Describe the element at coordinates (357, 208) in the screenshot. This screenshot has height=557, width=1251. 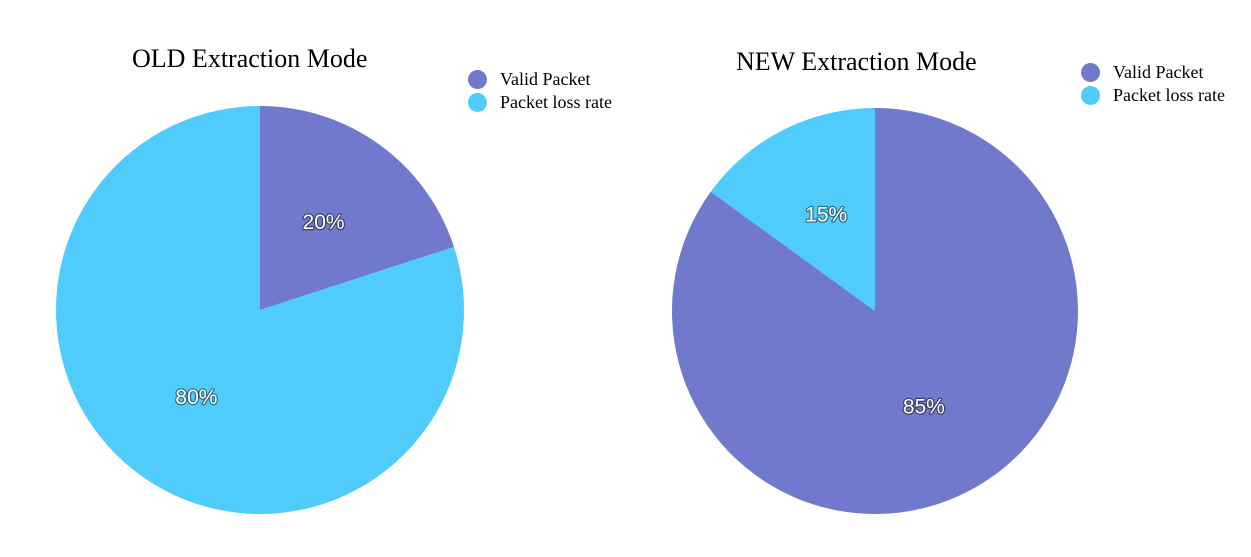
I see `pie-slice-valid-packet` at that location.